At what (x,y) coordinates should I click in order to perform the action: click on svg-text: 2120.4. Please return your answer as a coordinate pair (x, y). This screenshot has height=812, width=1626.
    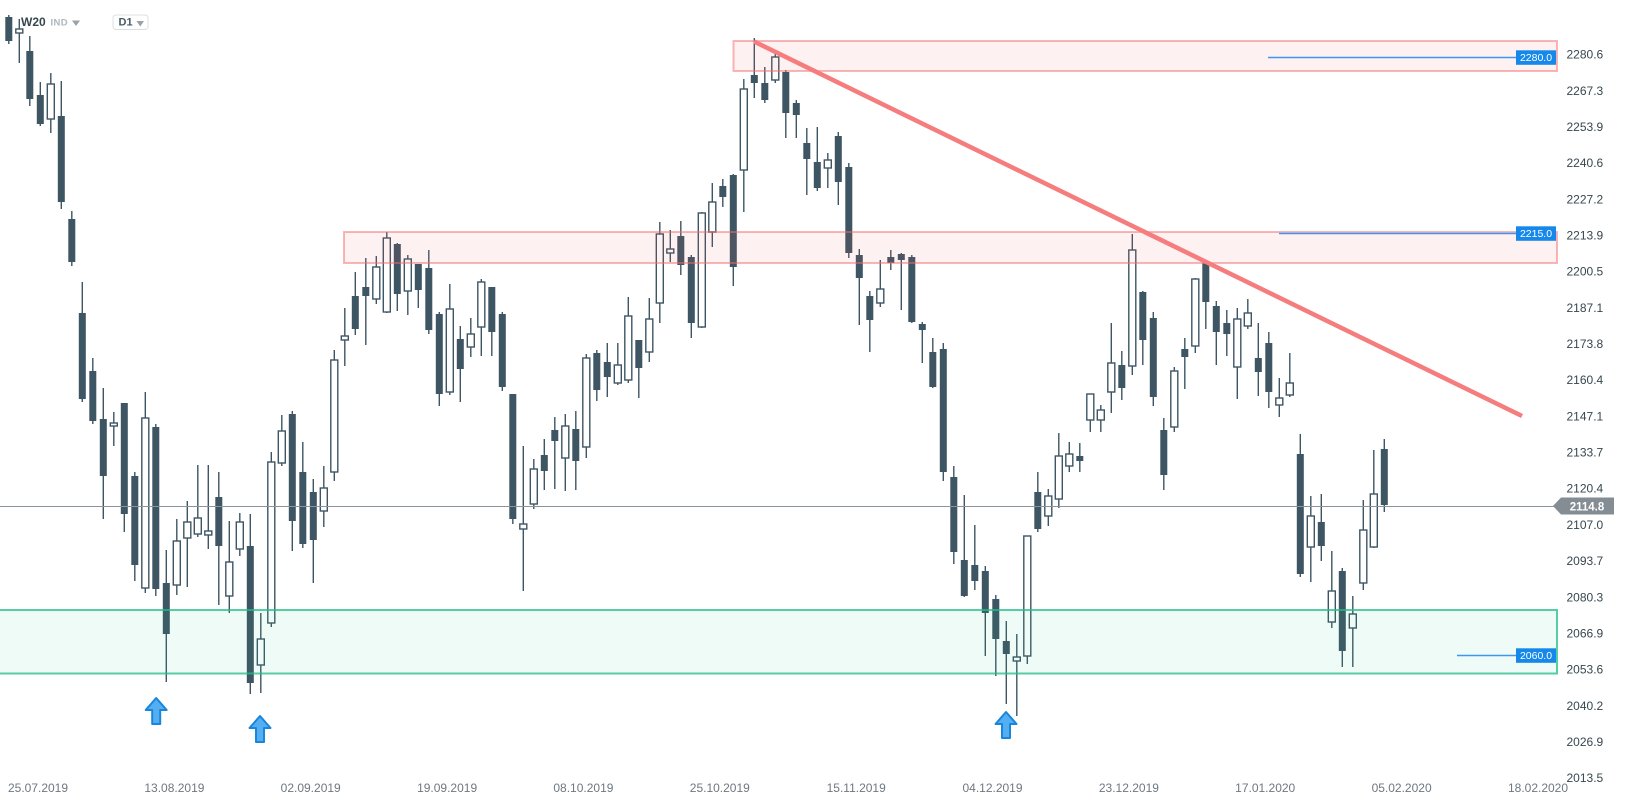
    Looking at the image, I should click on (1585, 489).